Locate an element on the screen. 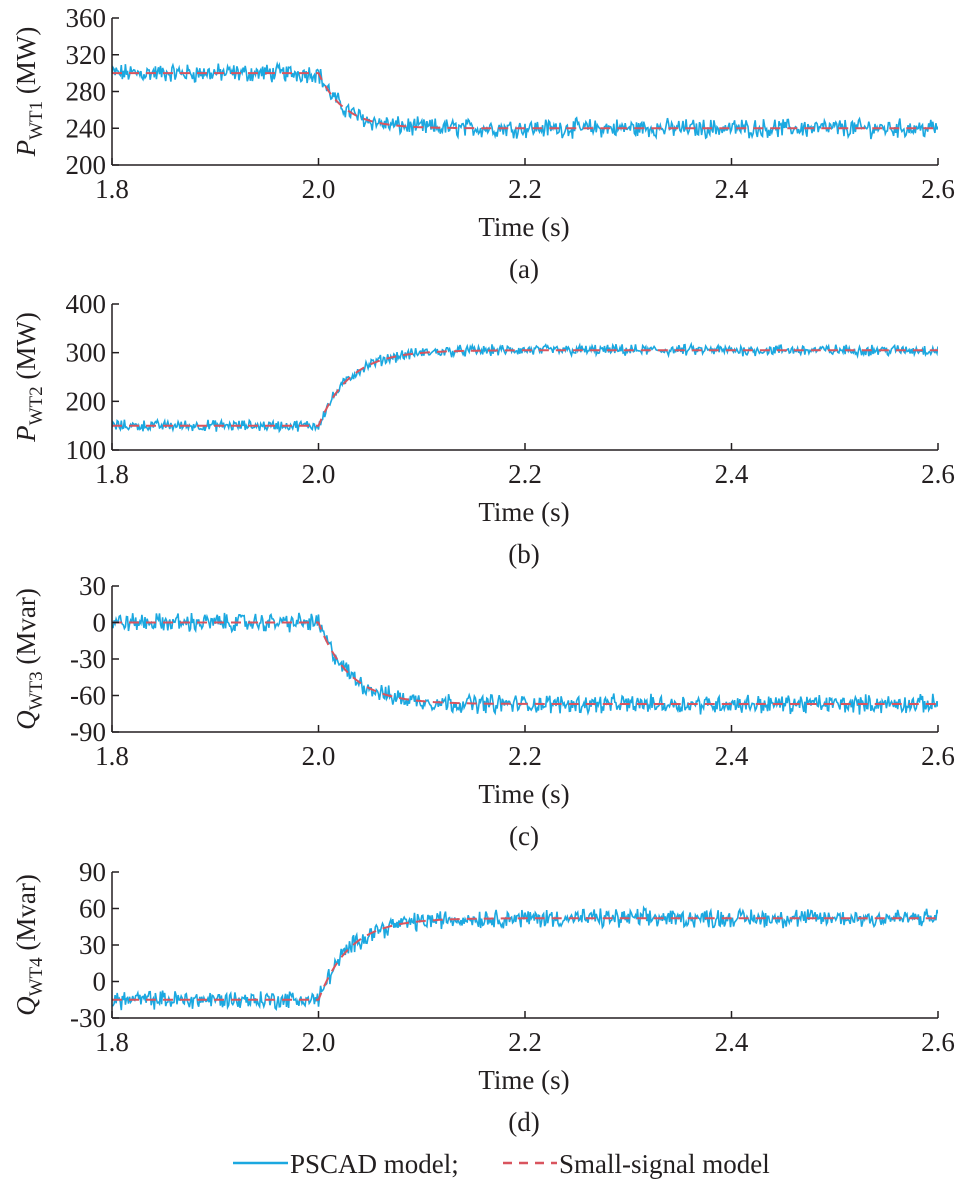 This screenshot has height=1188, width=959. y-tick-label: 100 is located at coordinates (86, 450).